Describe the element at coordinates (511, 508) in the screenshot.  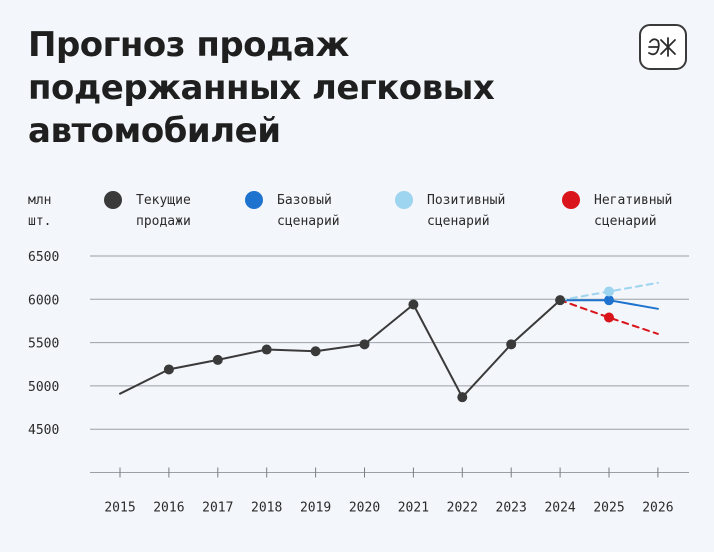
I see `x-tick-label-2023: 2023` at that location.